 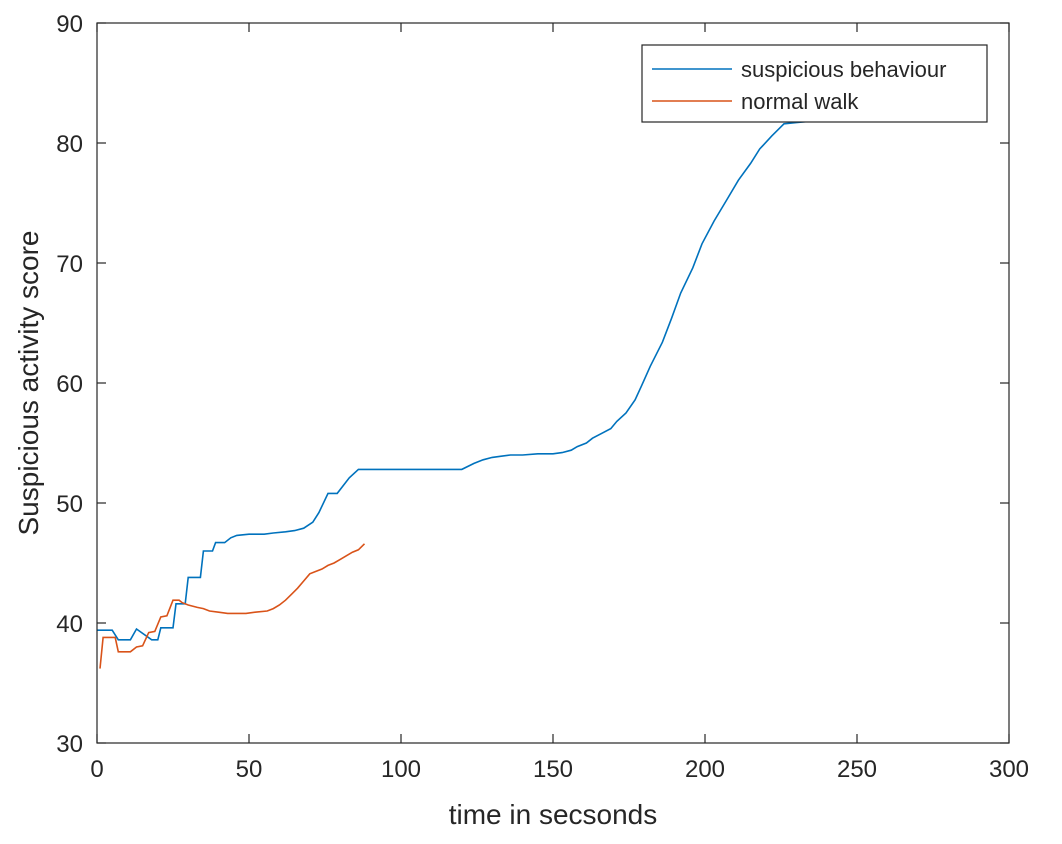 What do you see at coordinates (553, 769) in the screenshot?
I see `x-tick-label: 150` at bounding box center [553, 769].